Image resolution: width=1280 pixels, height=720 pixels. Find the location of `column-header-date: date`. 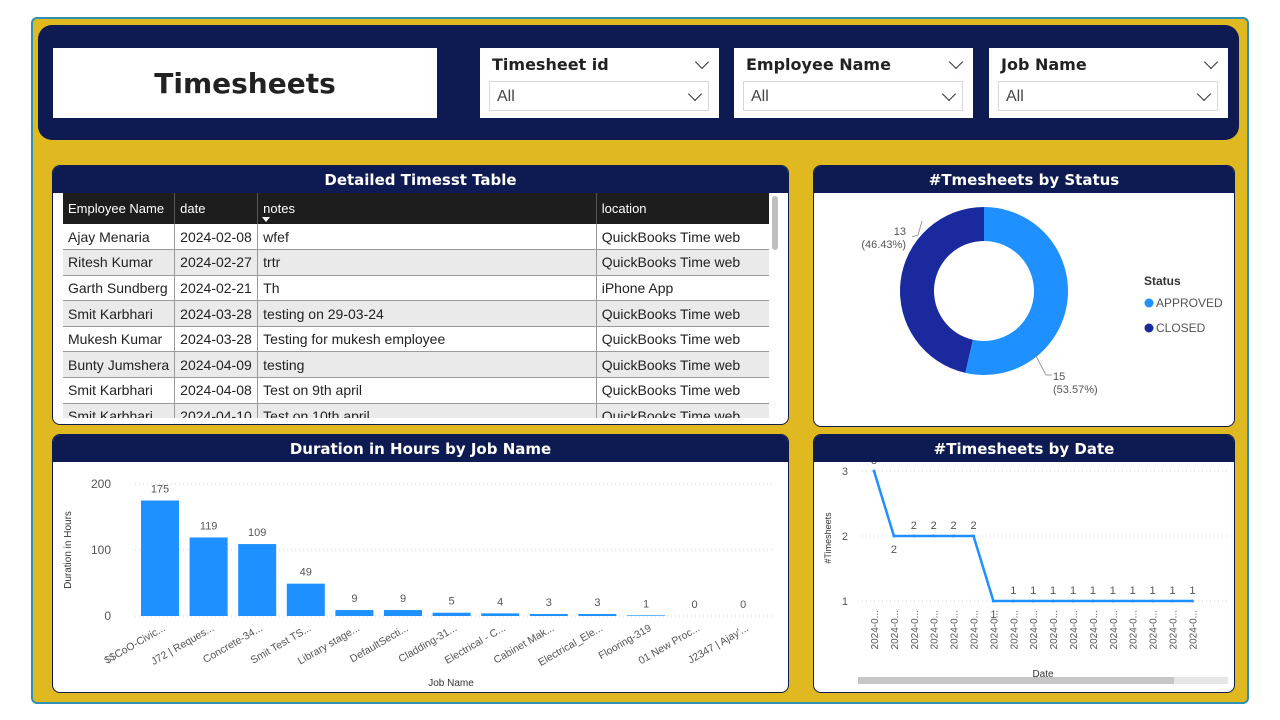

column-header-date: date is located at coordinates (216, 208).